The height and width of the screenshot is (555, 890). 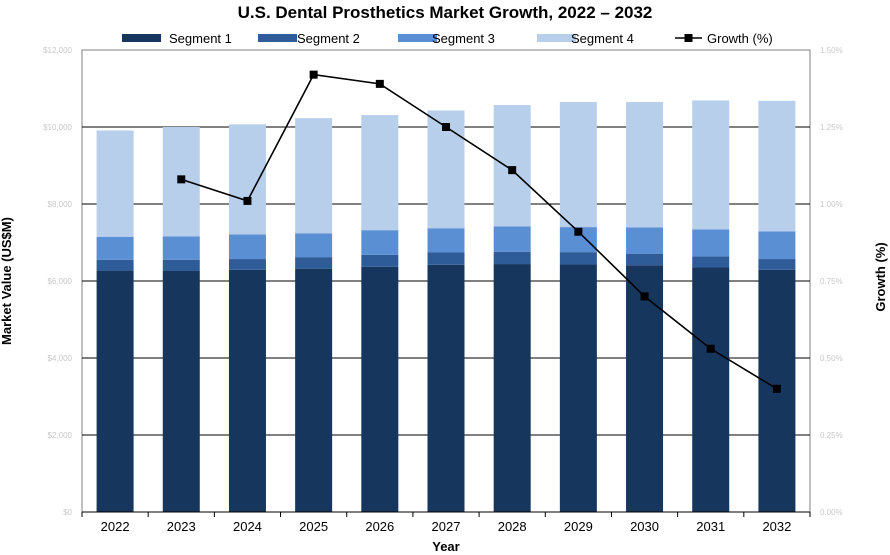 What do you see at coordinates (379, 526) in the screenshot?
I see `x-tick-label: 2026` at bounding box center [379, 526].